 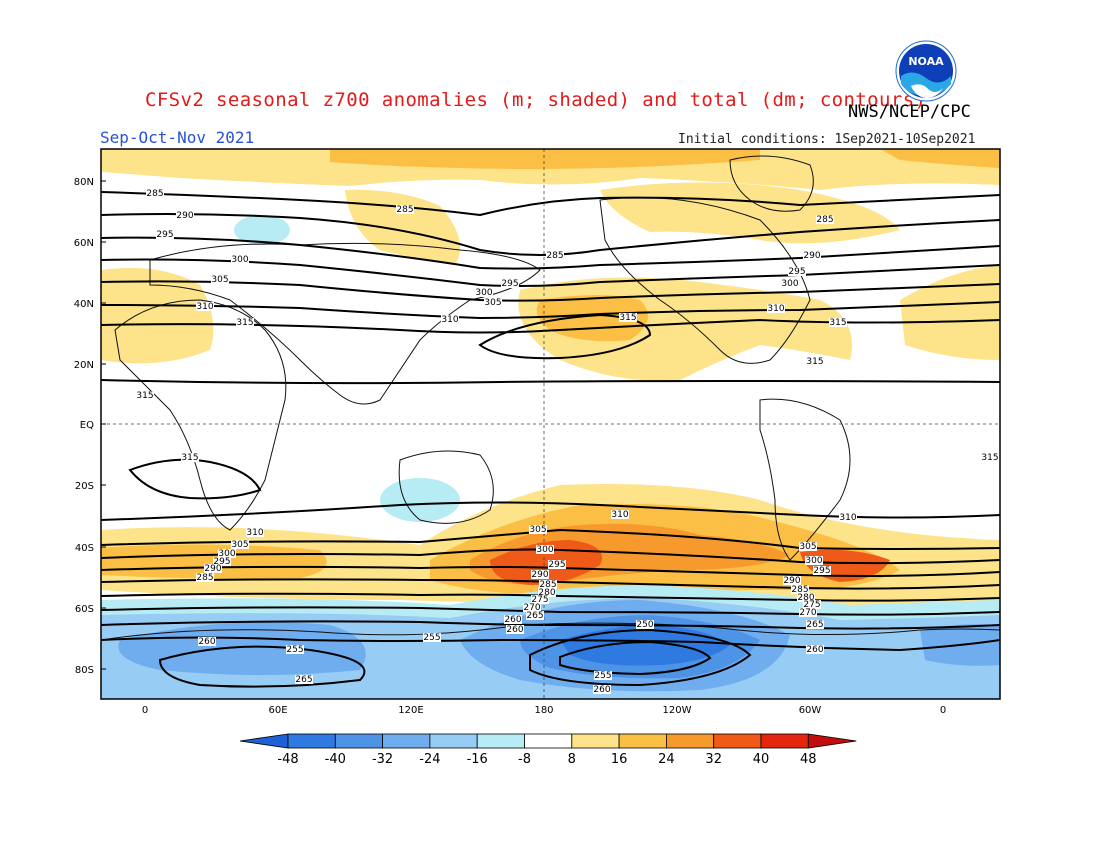 What do you see at coordinates (335, 759) in the screenshot?
I see `colorbar-tick-label: -40` at bounding box center [335, 759].